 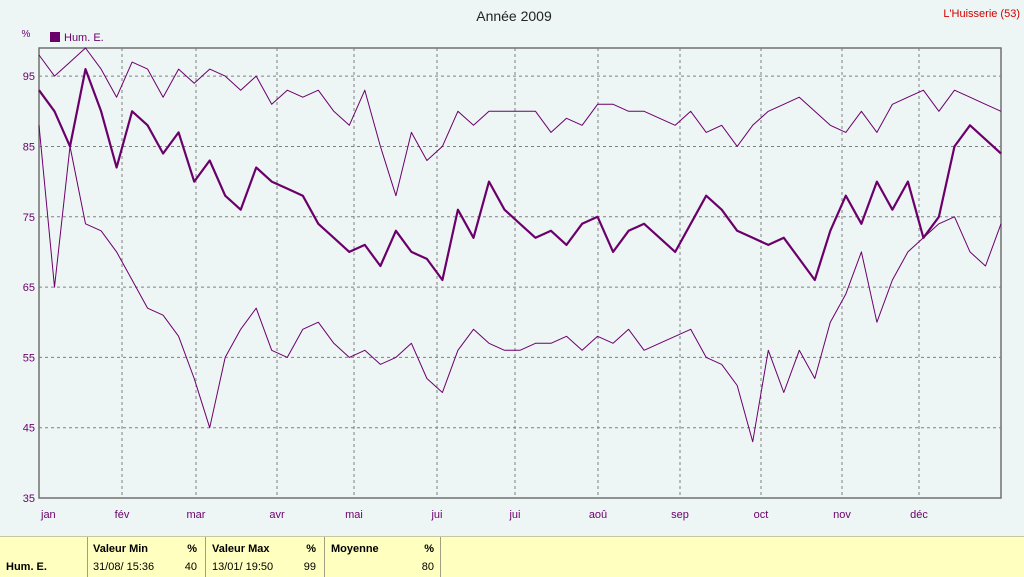 What do you see at coordinates (265, 557) in the screenshot?
I see `stats-max-cell: Valeur Max % 13/01/ 19:50 99` at bounding box center [265, 557].